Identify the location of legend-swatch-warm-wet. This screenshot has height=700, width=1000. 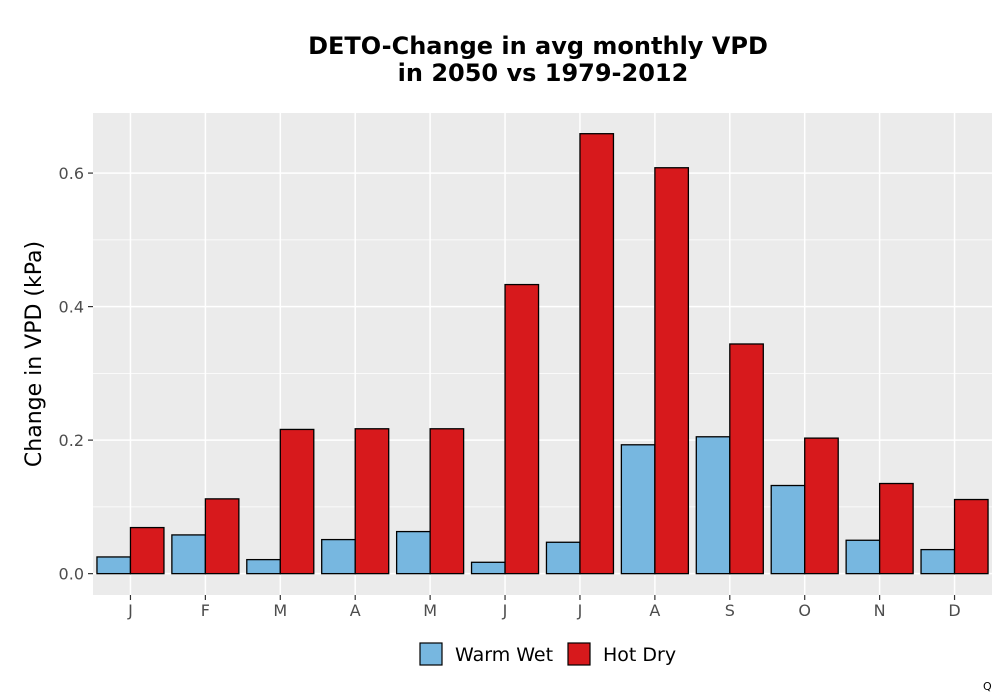
(431, 654).